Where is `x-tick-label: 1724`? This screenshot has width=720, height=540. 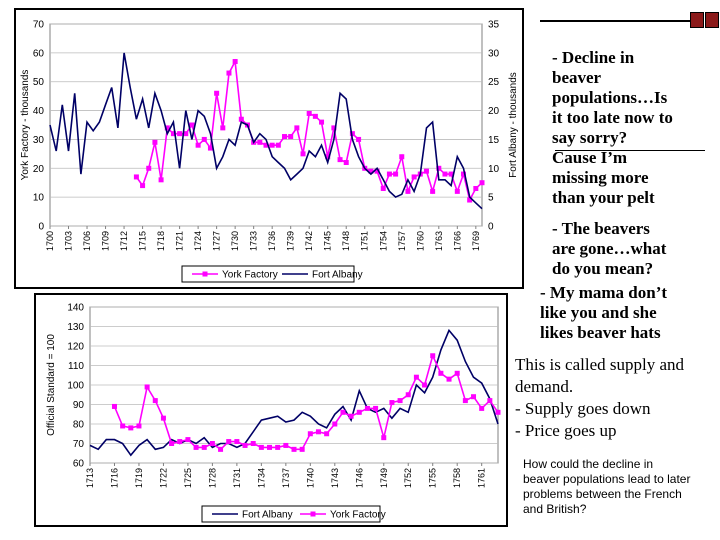 x-tick-label: 1724 is located at coordinates (198, 241).